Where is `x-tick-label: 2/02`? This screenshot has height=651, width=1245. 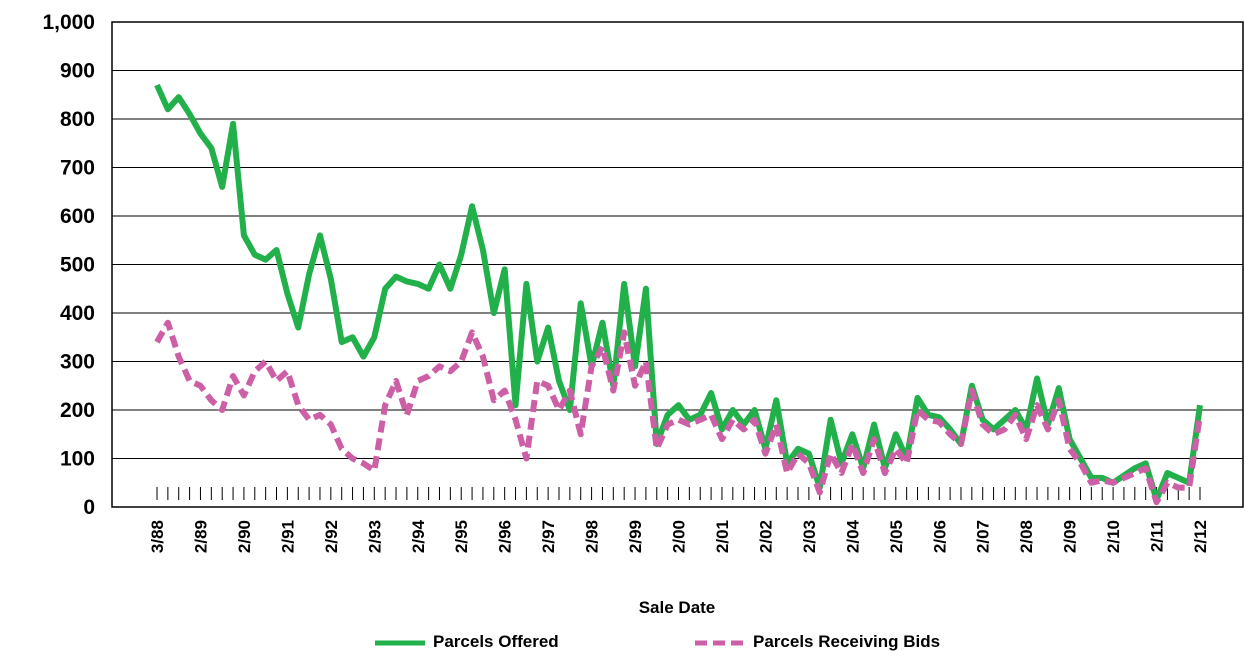
x-tick-label: 2/02 is located at coordinates (765, 536).